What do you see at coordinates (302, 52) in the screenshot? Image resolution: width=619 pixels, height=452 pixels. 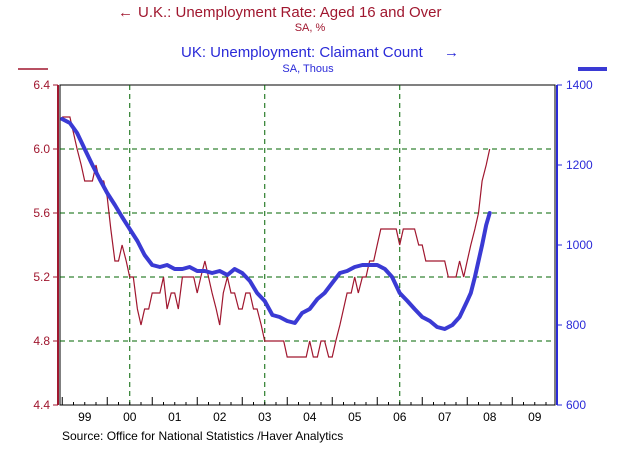 I see `right-series-title: UK: Unemployment: Claimant Count` at bounding box center [302, 52].